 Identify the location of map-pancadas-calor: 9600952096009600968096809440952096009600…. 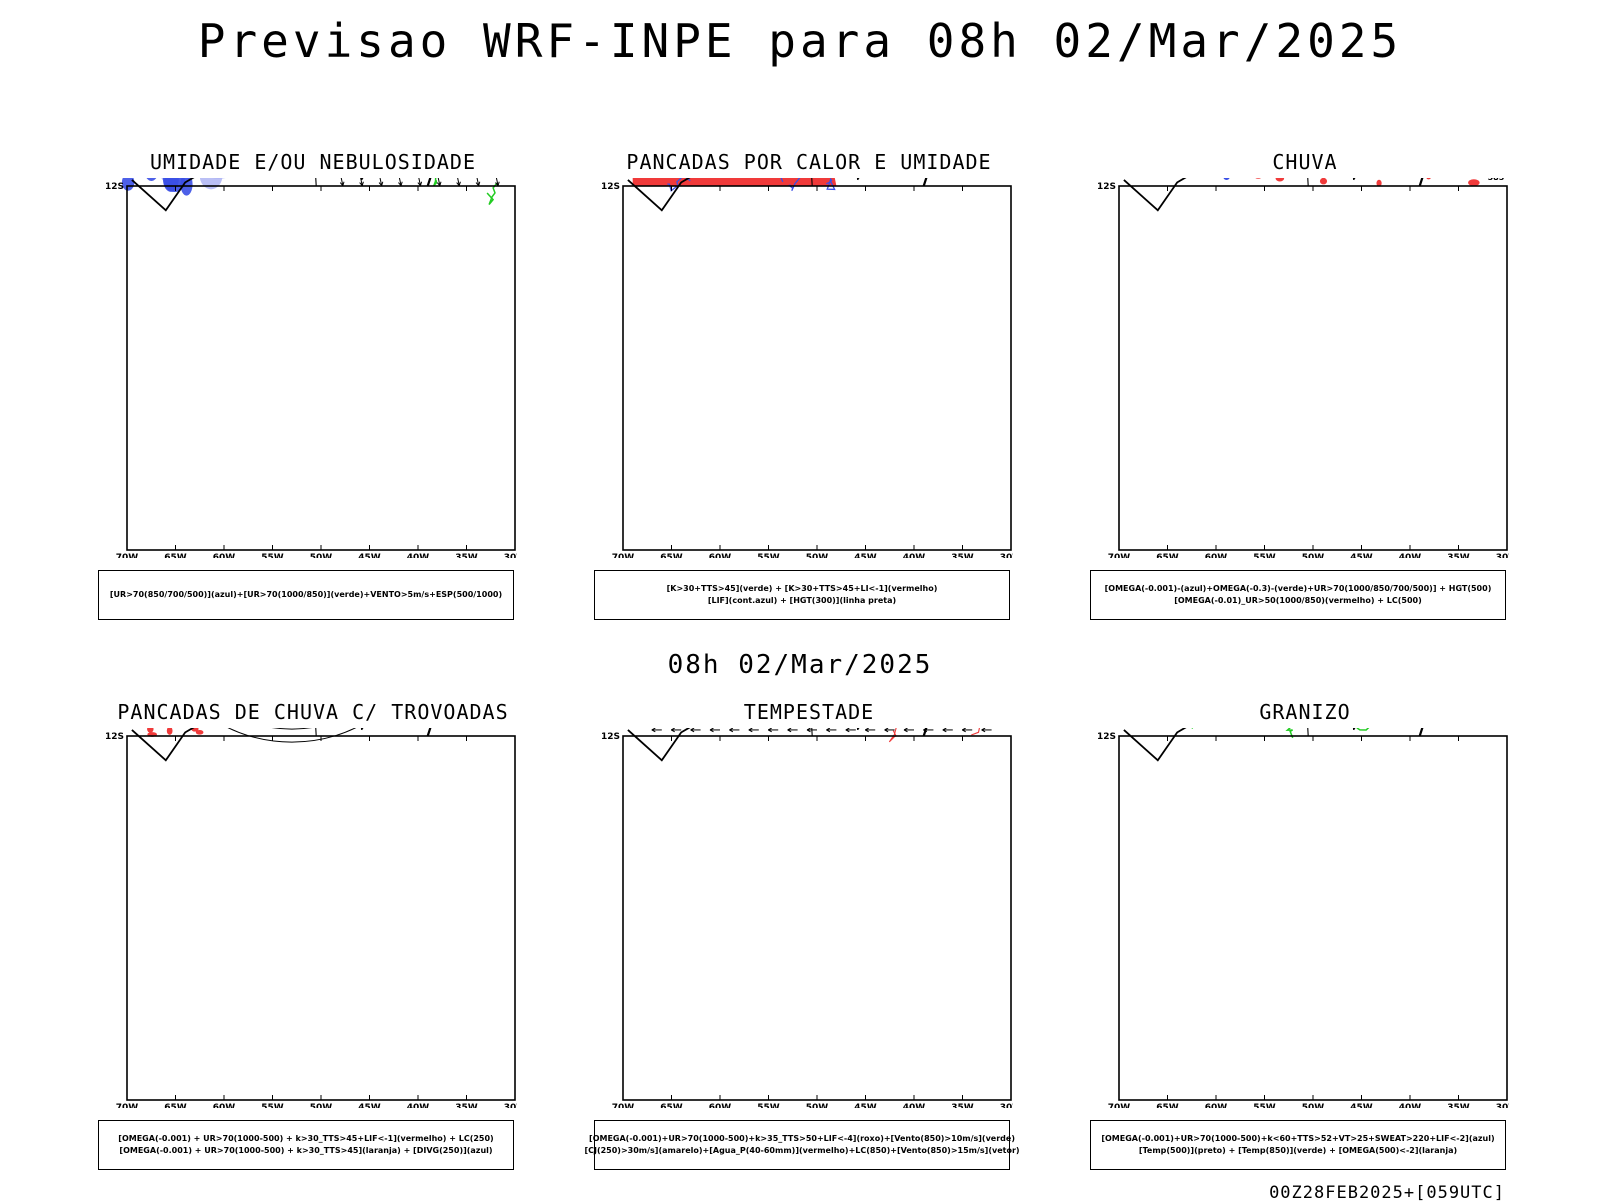
(807, 368).